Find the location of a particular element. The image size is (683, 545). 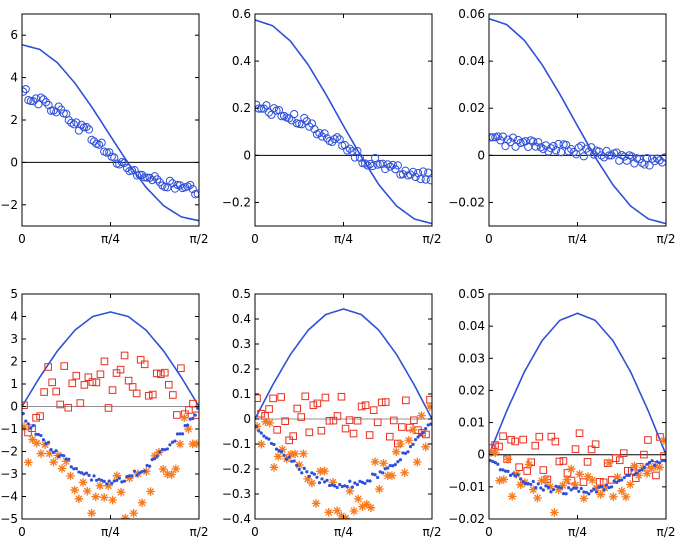

x-tick-label: π/2 is located at coordinates (432, 239).